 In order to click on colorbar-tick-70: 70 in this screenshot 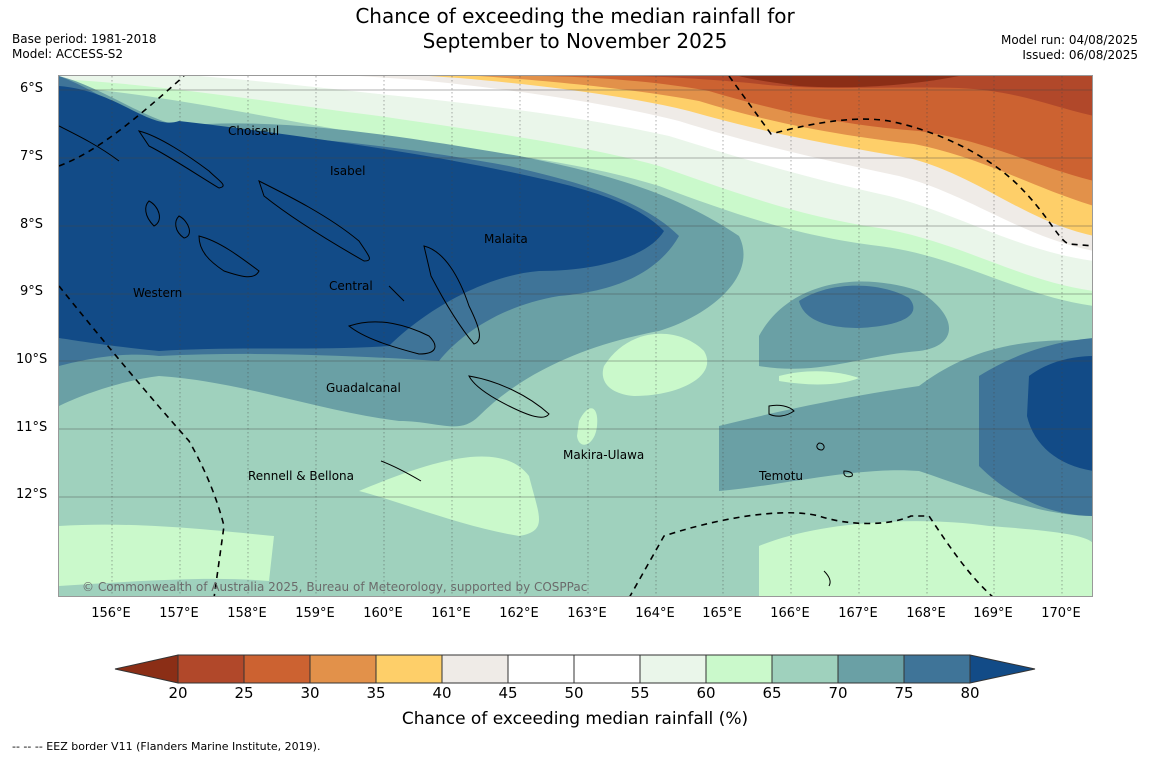, I will do `click(838, 693)`.